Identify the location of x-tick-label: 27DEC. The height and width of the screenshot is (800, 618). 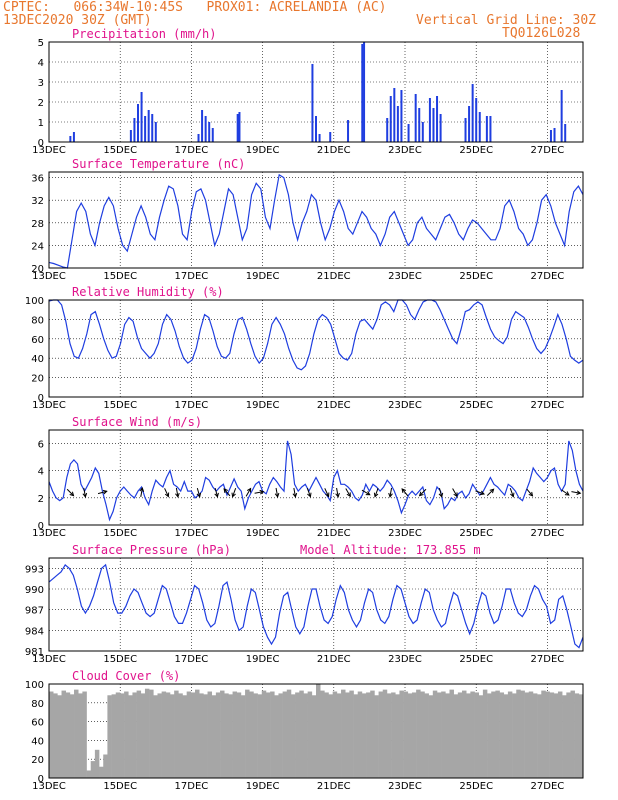
(548, 659).